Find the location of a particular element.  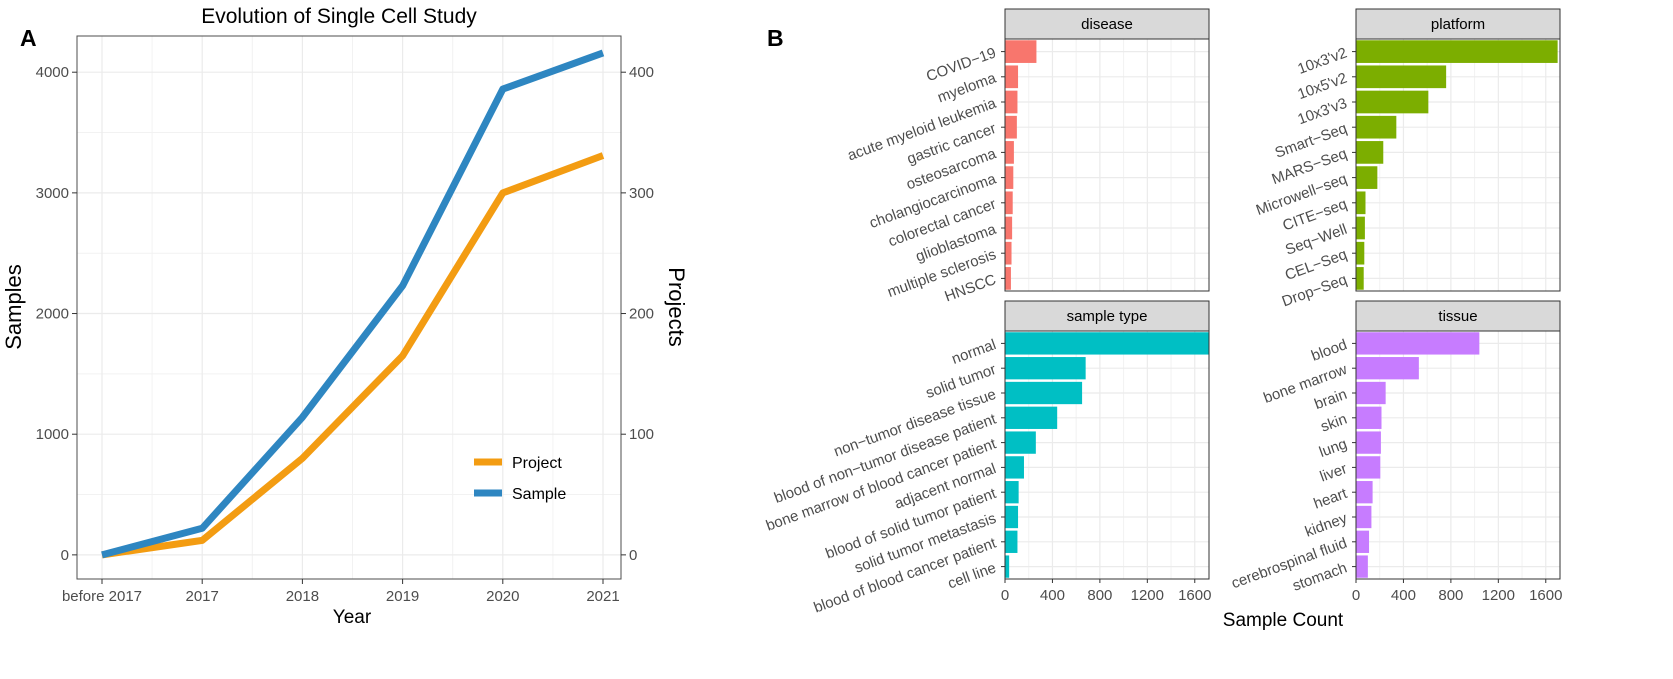

bar-10x3-v3 is located at coordinates (1392, 102).